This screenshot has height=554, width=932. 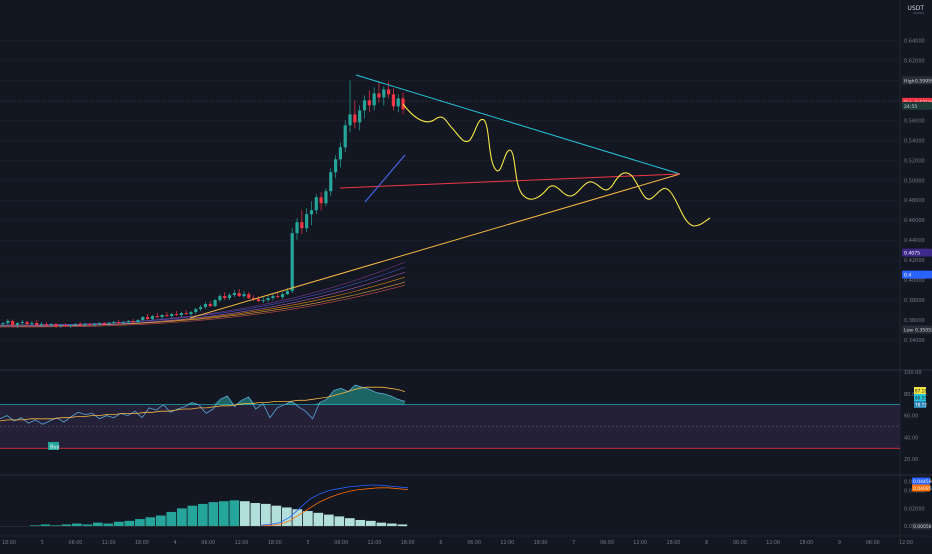 I want to click on trendline-tiny-blue, so click(x=385, y=178).